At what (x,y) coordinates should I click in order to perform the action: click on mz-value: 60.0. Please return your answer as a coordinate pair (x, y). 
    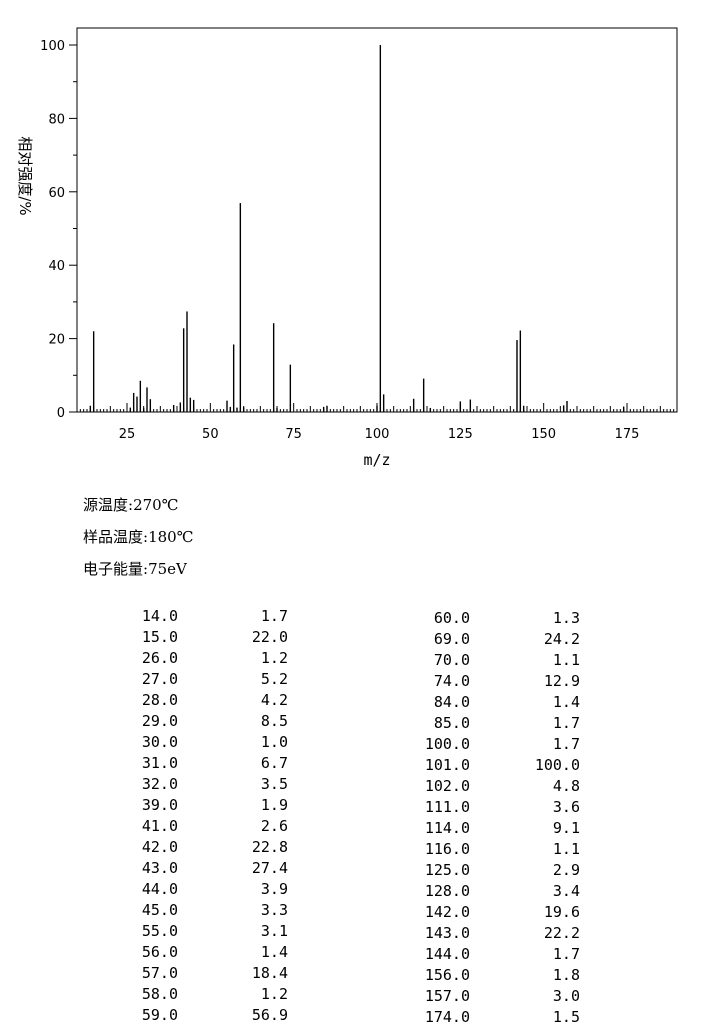
    Looking at the image, I should click on (451, 618).